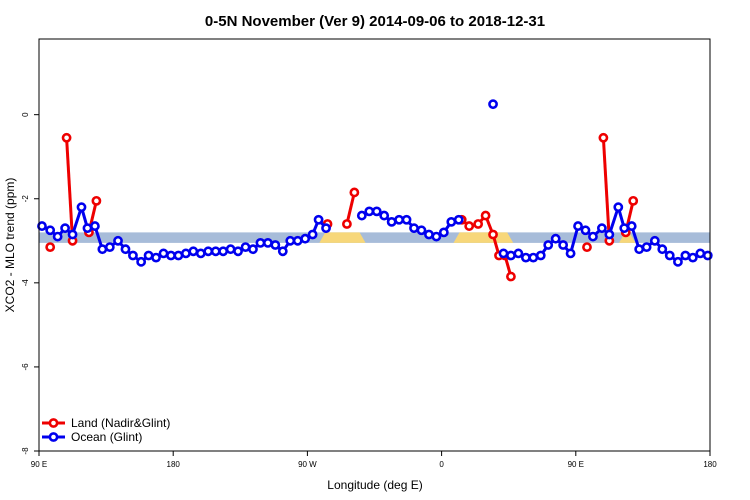 Image resolution: width=750 pixels, height=500 pixels. I want to click on y-tick-label-2: -4, so click(25, 283).